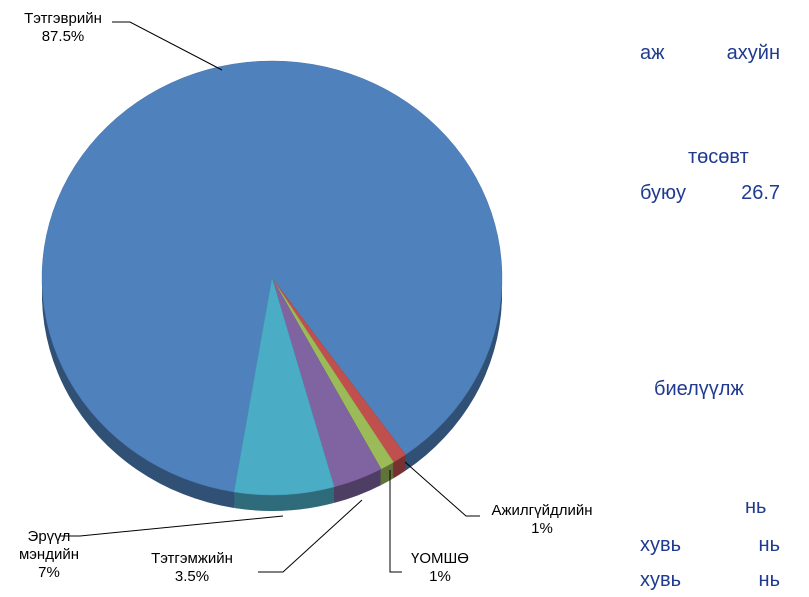 The image size is (809, 597). What do you see at coordinates (718, 157) in the screenshot?
I see `side-text: төсөвт` at bounding box center [718, 157].